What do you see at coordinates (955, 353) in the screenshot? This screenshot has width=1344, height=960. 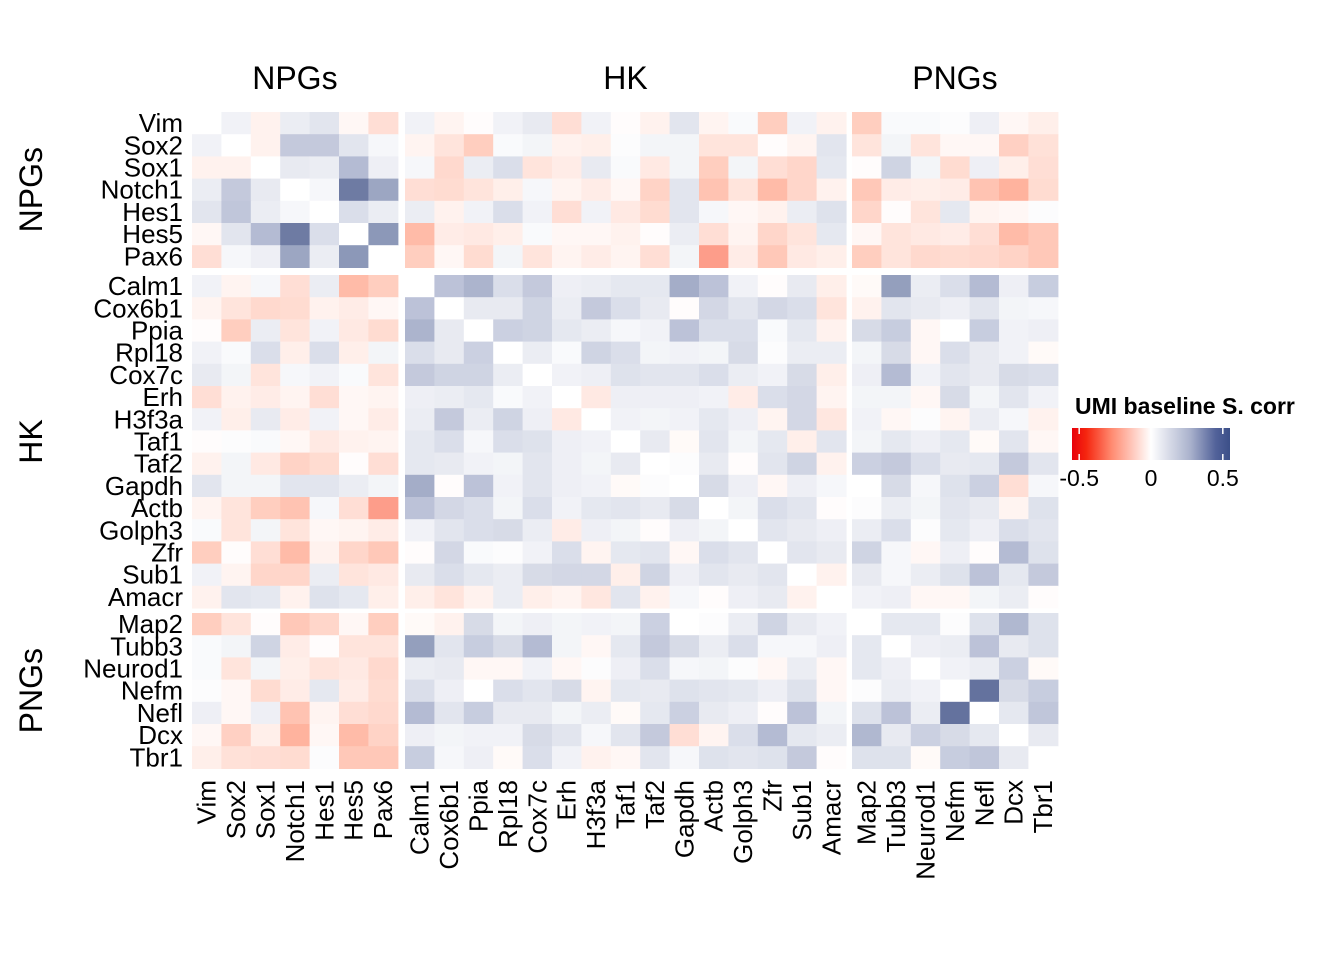 I see `cell-Rpl18-Nefm` at bounding box center [955, 353].